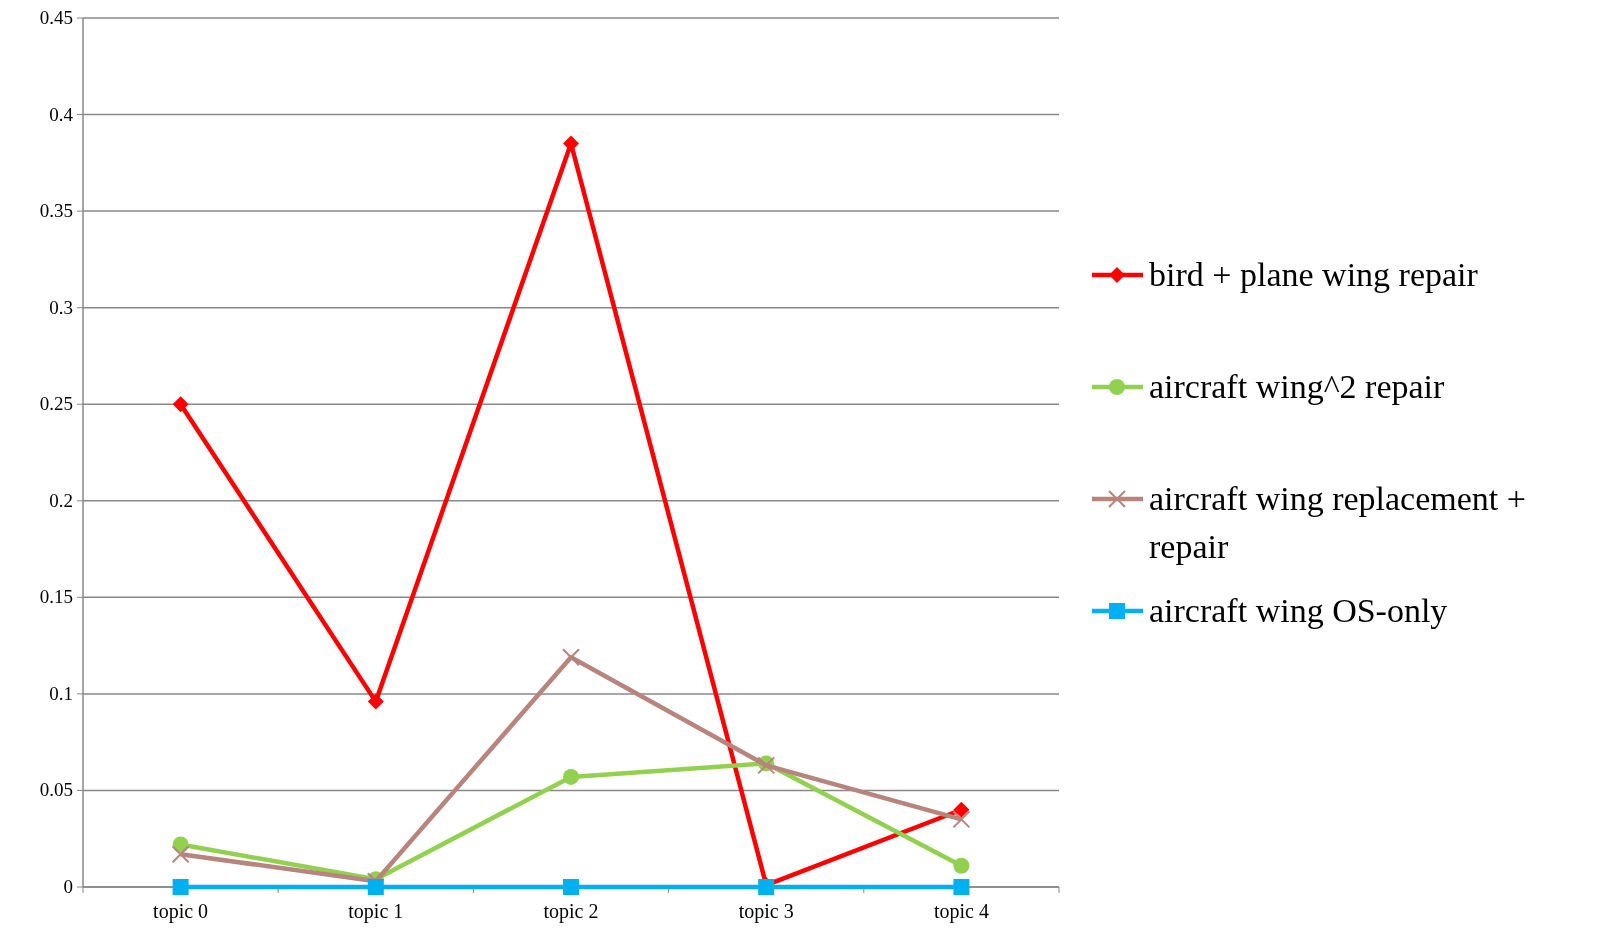 The height and width of the screenshot is (933, 1604). What do you see at coordinates (571, 911) in the screenshot?
I see `x-tick-label: topic 2` at bounding box center [571, 911].